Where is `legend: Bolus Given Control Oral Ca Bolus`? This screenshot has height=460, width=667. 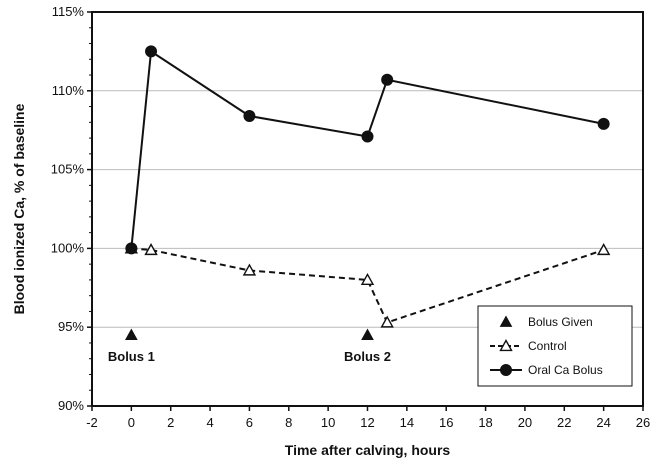
legend: Bolus Given Control Oral Ca Bolus is located at coordinates (555, 346).